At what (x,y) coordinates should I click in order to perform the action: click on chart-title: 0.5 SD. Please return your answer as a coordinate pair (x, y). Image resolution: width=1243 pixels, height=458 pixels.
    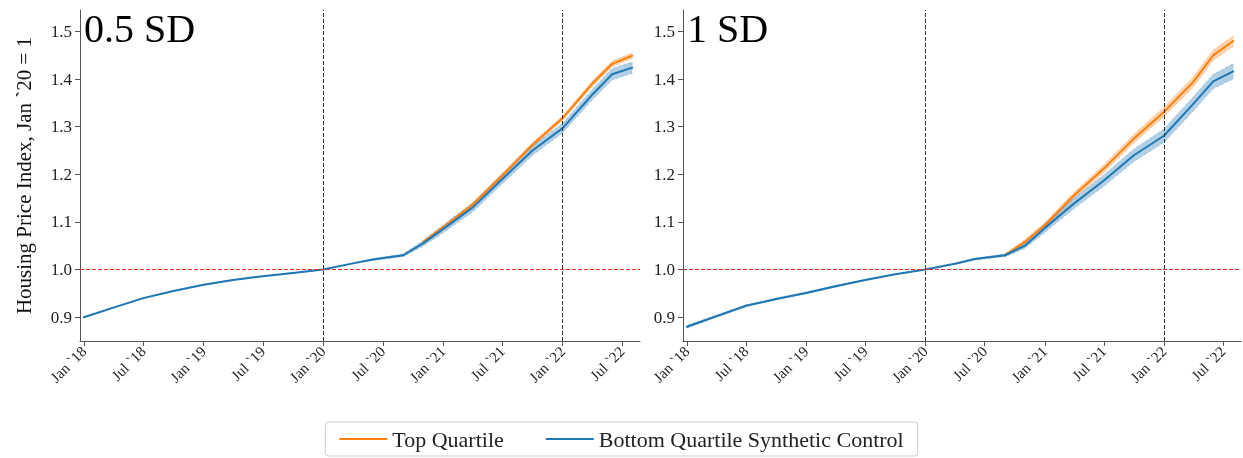
    Looking at the image, I should click on (140, 28).